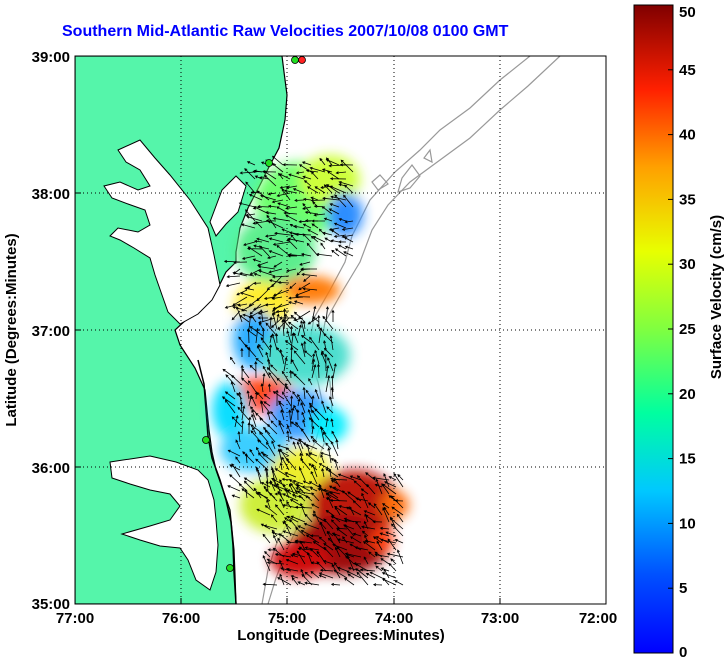 The width and height of the screenshot is (724, 659). What do you see at coordinates (682, 331) in the screenshot?
I see `colorbar-ticks: 0 5 10 15 20 25 30 35 40 45 50` at bounding box center [682, 331].